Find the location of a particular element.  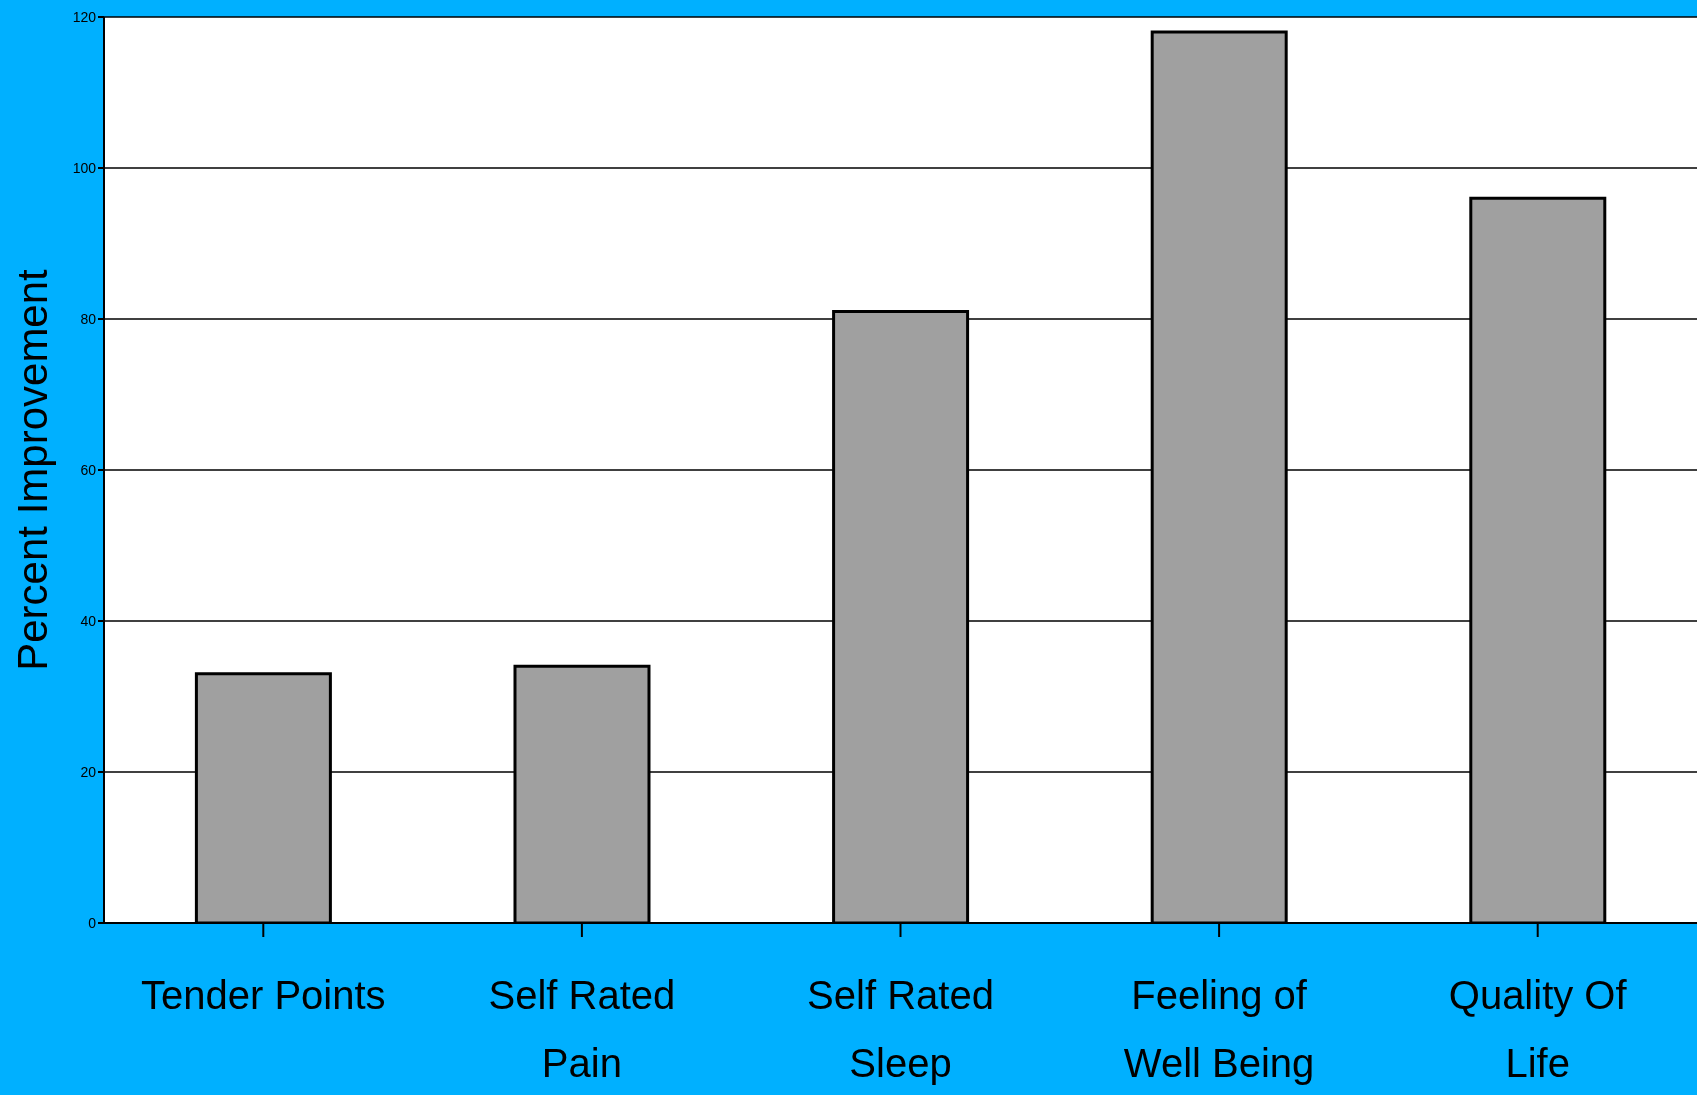

y-tick-label: 60 is located at coordinates (88, 469).